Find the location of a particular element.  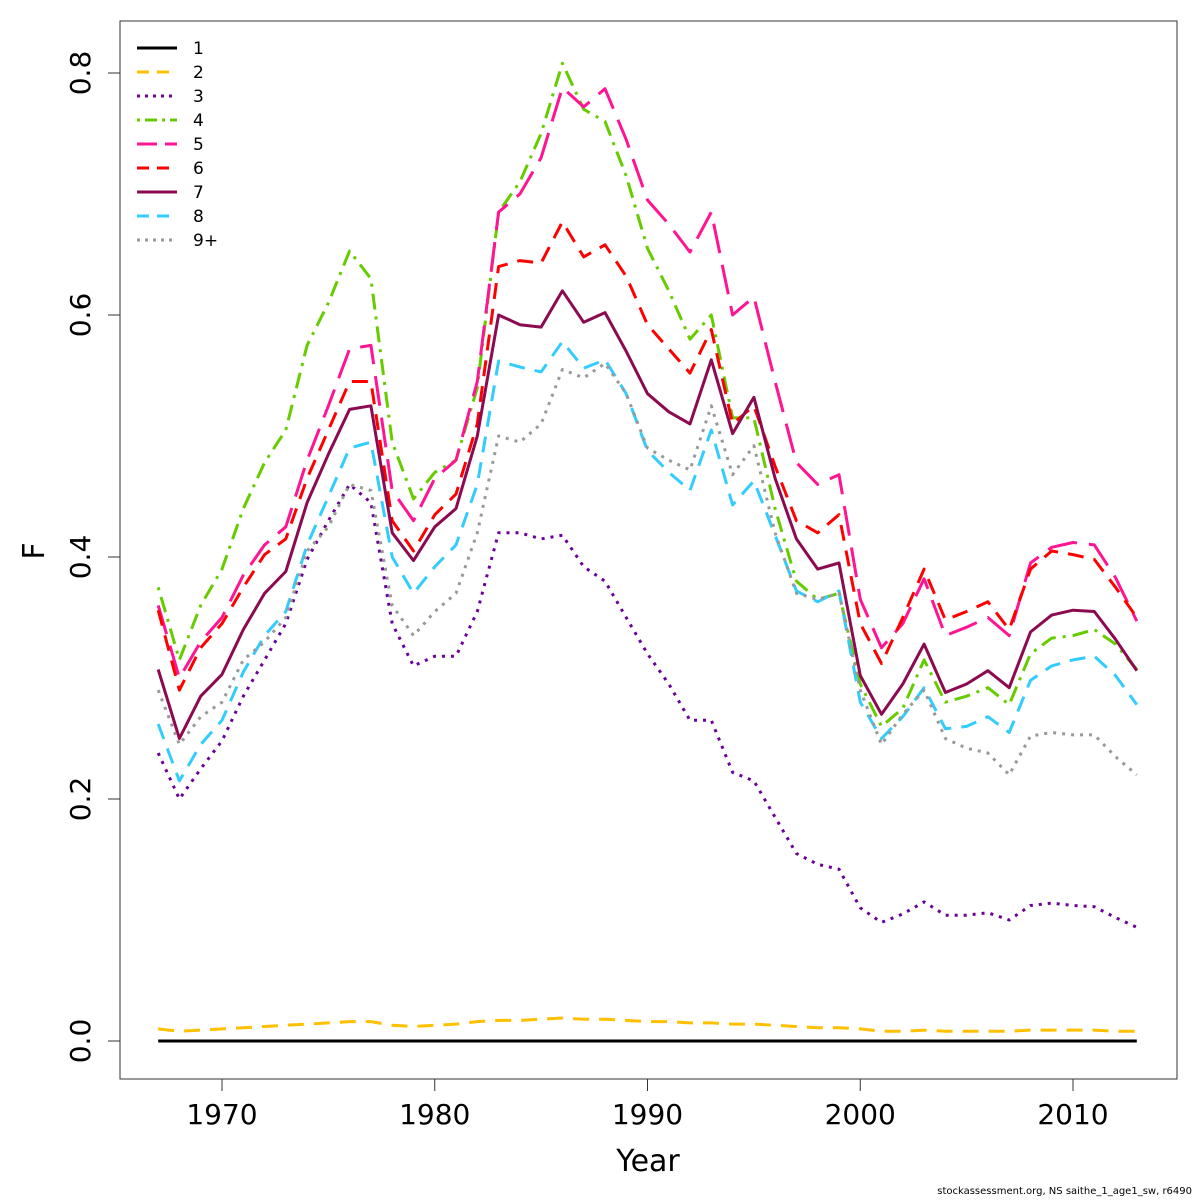

y-axis-label: F is located at coordinates (34, 550).